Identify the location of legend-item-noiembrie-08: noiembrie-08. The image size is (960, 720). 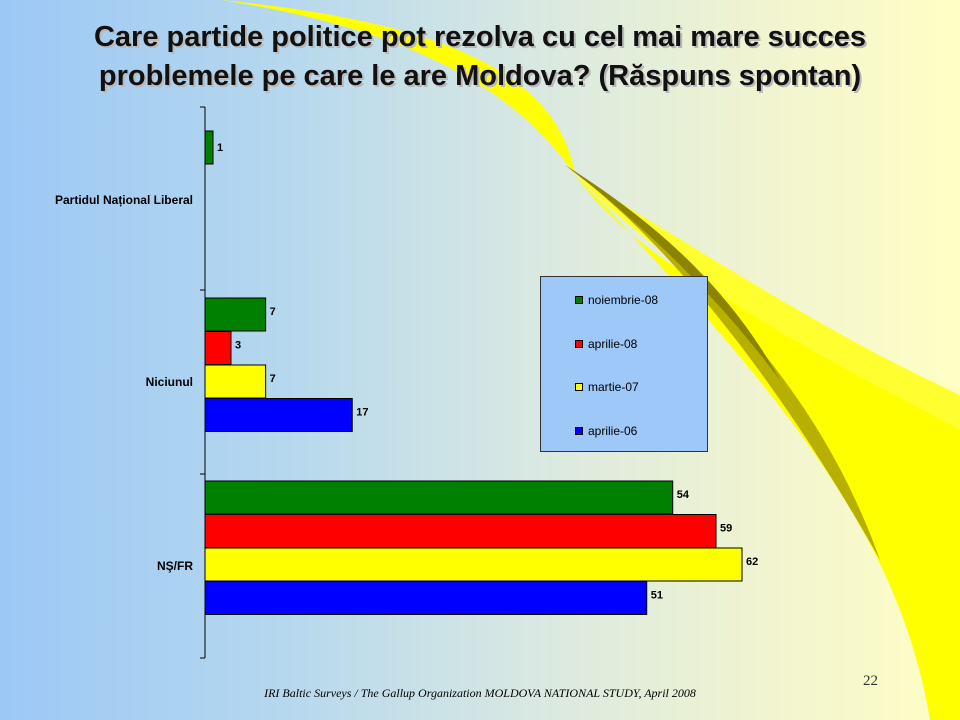
(616, 300).